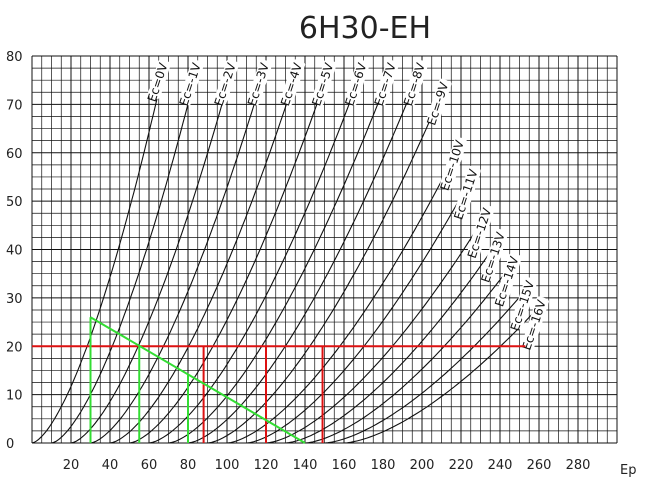  I want to click on x-tick-label: 160, so click(344, 465).